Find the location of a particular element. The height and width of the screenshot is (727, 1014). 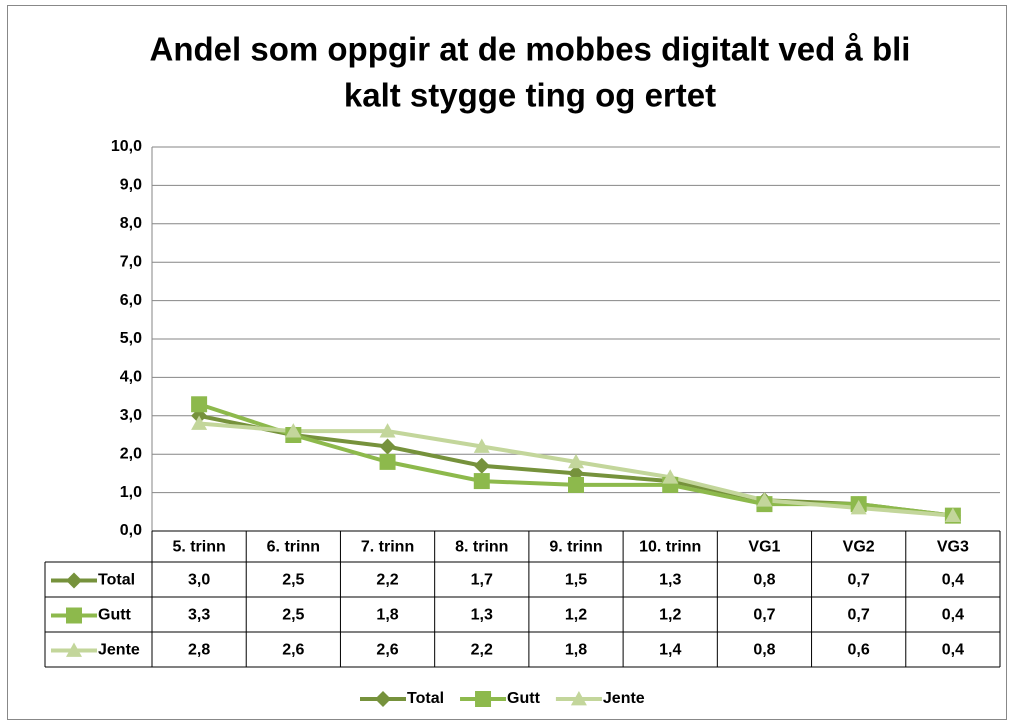

x-tick-label: 7. trinn is located at coordinates (387, 547).